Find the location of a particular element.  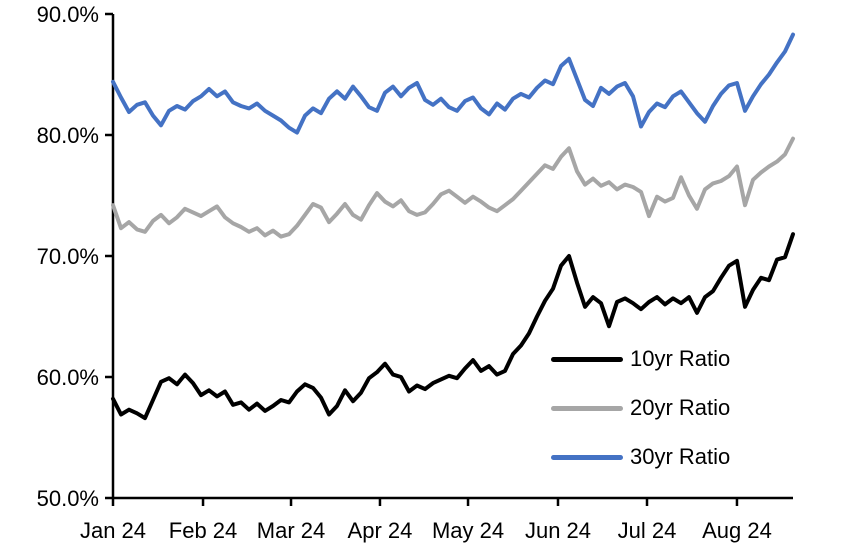

legend-label: 10yr Ratio is located at coordinates (680, 358).